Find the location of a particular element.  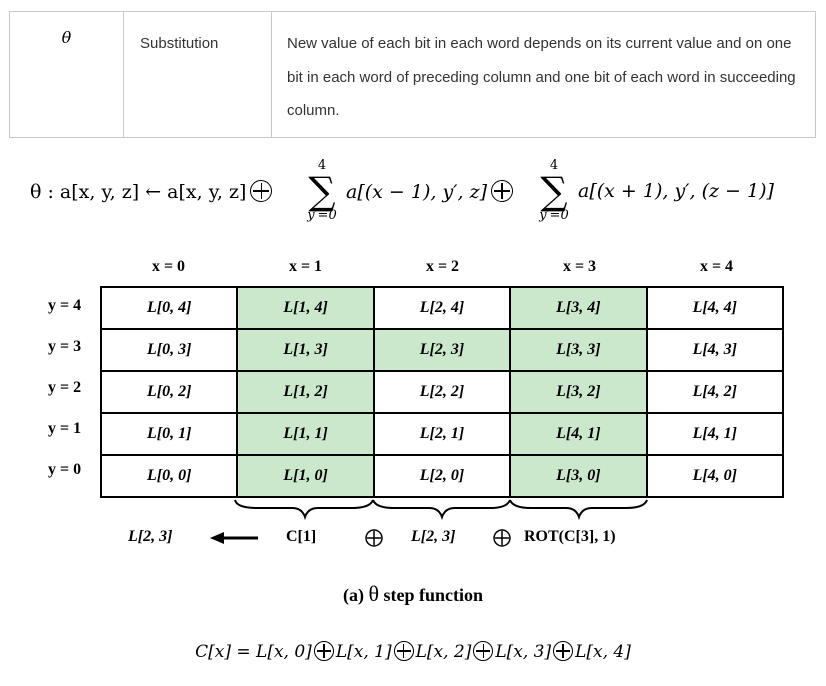

row-header-y0: y = 0 is located at coordinates (65, 469).